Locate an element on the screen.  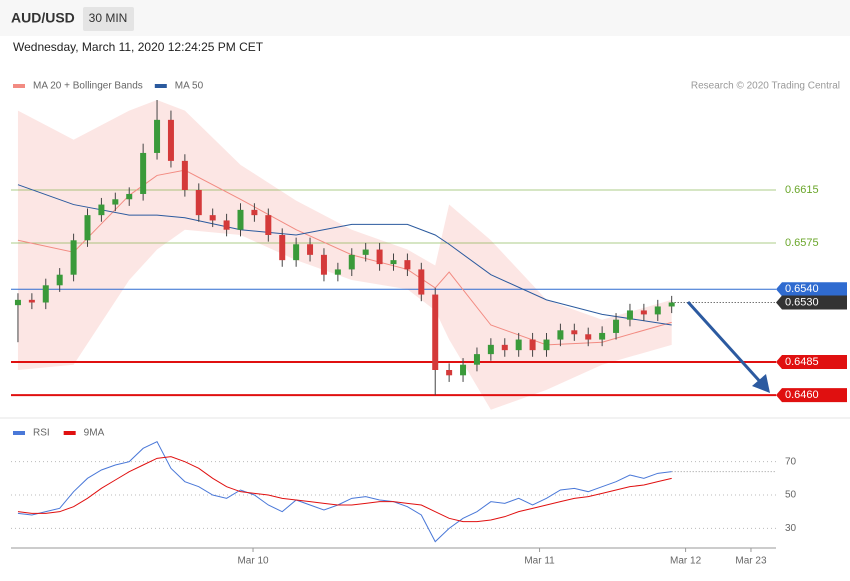
forecast-arrowhead is located at coordinates (761, 383).